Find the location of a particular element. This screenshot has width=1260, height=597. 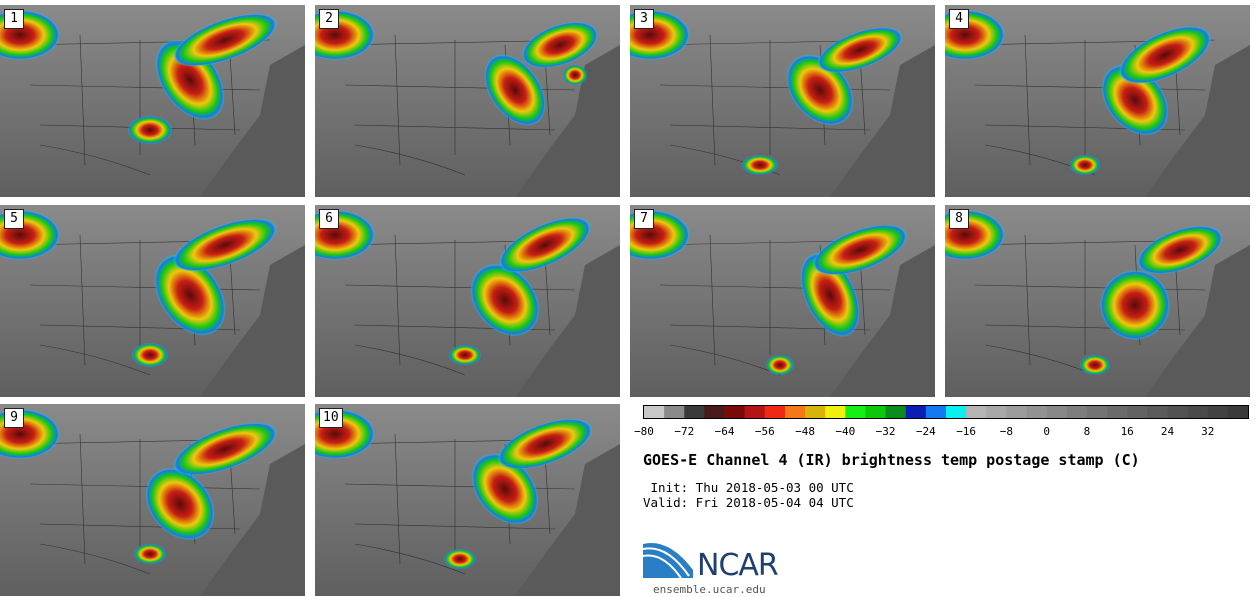

forecast-panel: 7 is located at coordinates (782, 301).